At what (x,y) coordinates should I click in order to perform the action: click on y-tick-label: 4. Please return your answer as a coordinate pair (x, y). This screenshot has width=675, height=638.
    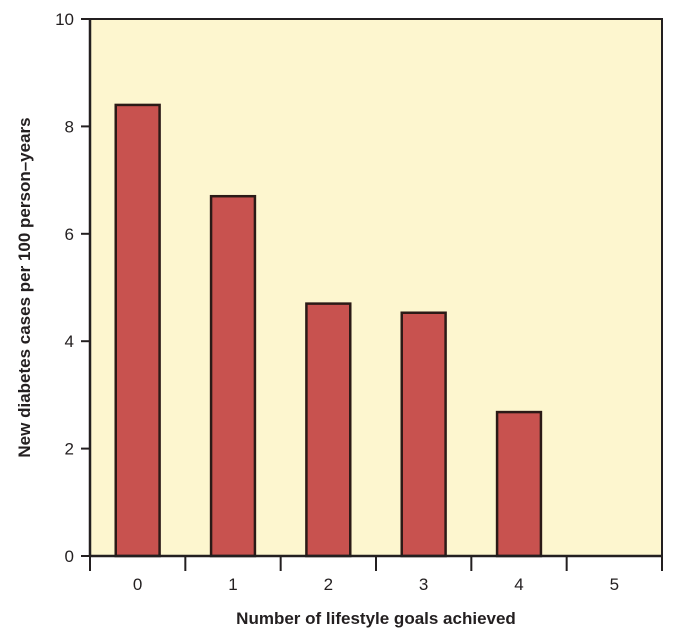
    Looking at the image, I should click on (69, 341).